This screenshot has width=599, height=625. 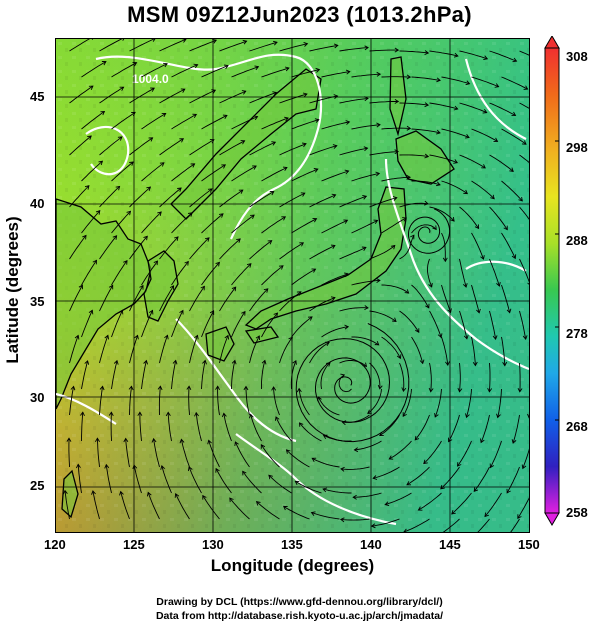 I want to click on y-tick-label: 45, so click(x=37, y=96).